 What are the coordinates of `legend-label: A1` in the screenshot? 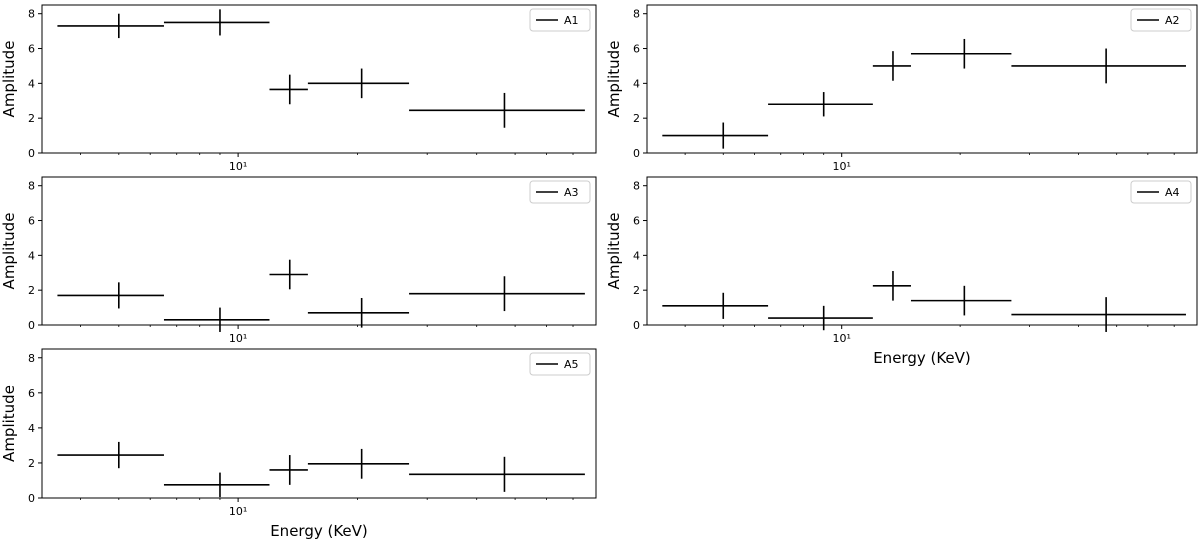 It's located at (571, 20).